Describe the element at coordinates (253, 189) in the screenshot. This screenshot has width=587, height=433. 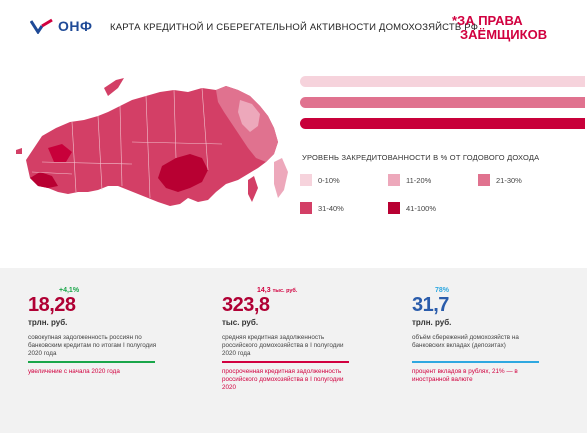
I see `map-region-sakhalin` at that location.